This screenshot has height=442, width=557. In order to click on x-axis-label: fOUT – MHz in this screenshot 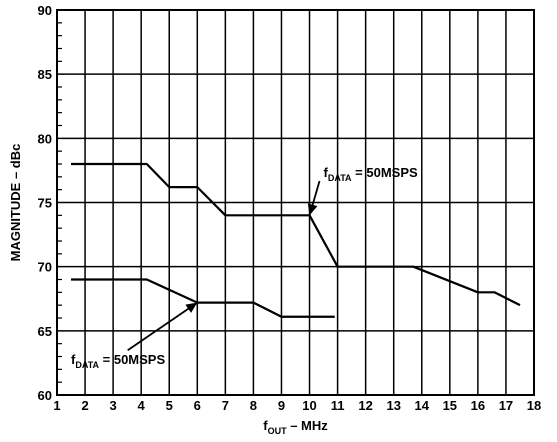, I will do `click(295, 427)`.